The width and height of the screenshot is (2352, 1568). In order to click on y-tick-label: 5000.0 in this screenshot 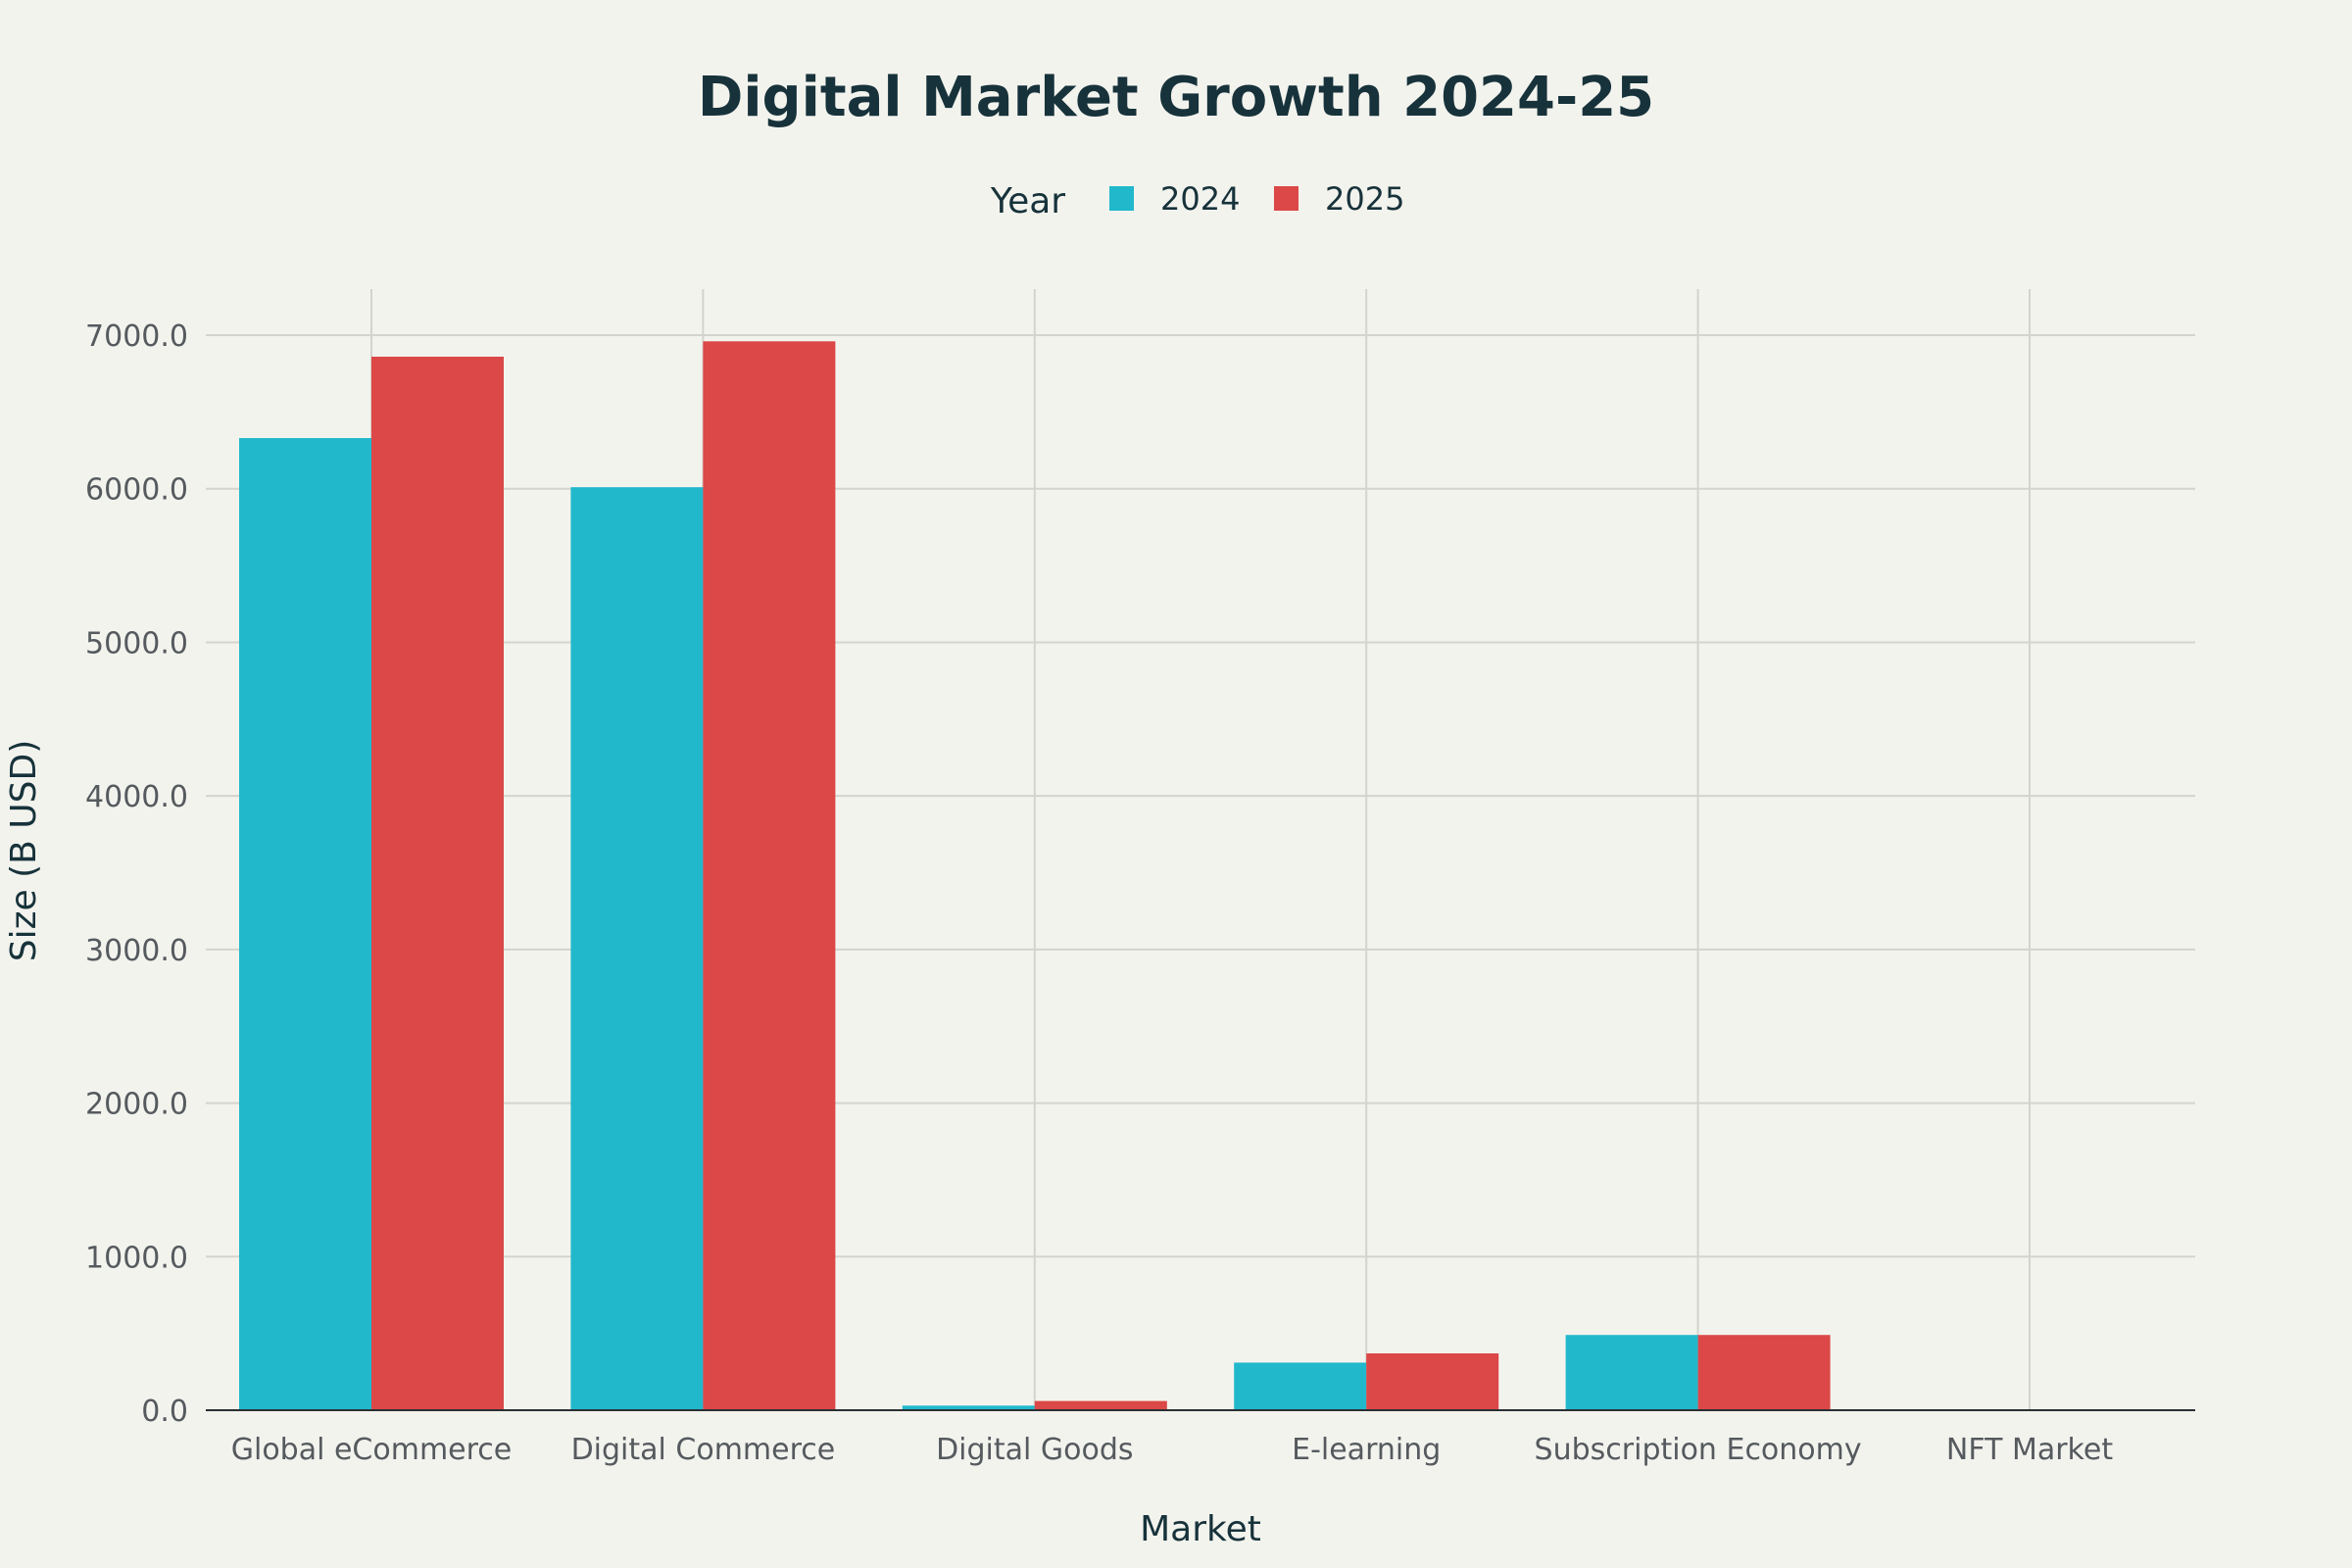, I will do `click(136, 643)`.